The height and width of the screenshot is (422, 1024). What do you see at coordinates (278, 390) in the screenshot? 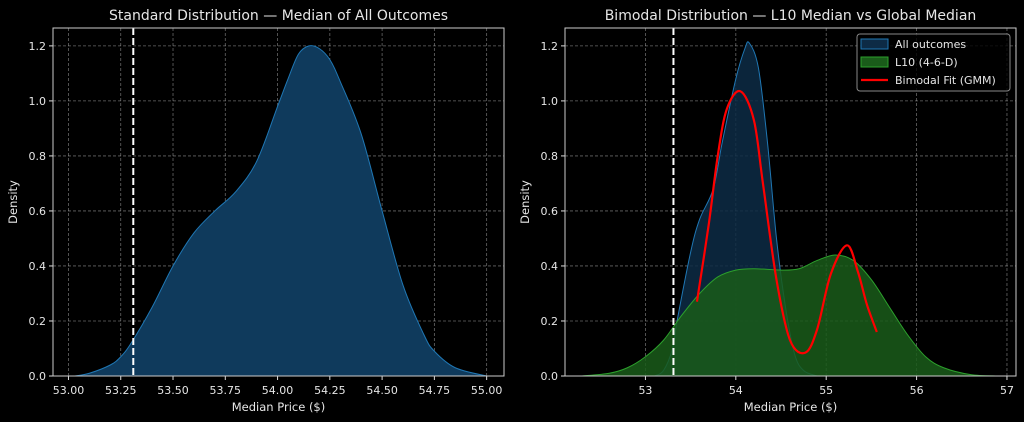
I see `x-tick-label: 54.00` at bounding box center [278, 390].